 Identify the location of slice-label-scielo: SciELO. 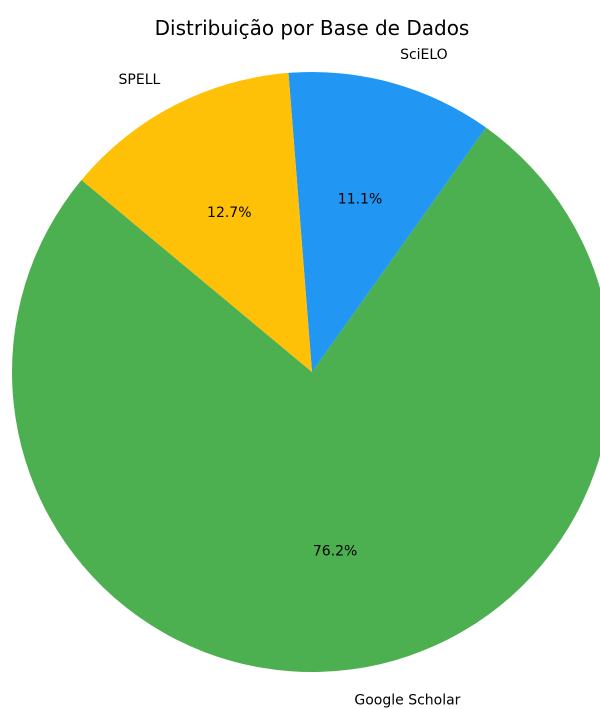
(424, 55).